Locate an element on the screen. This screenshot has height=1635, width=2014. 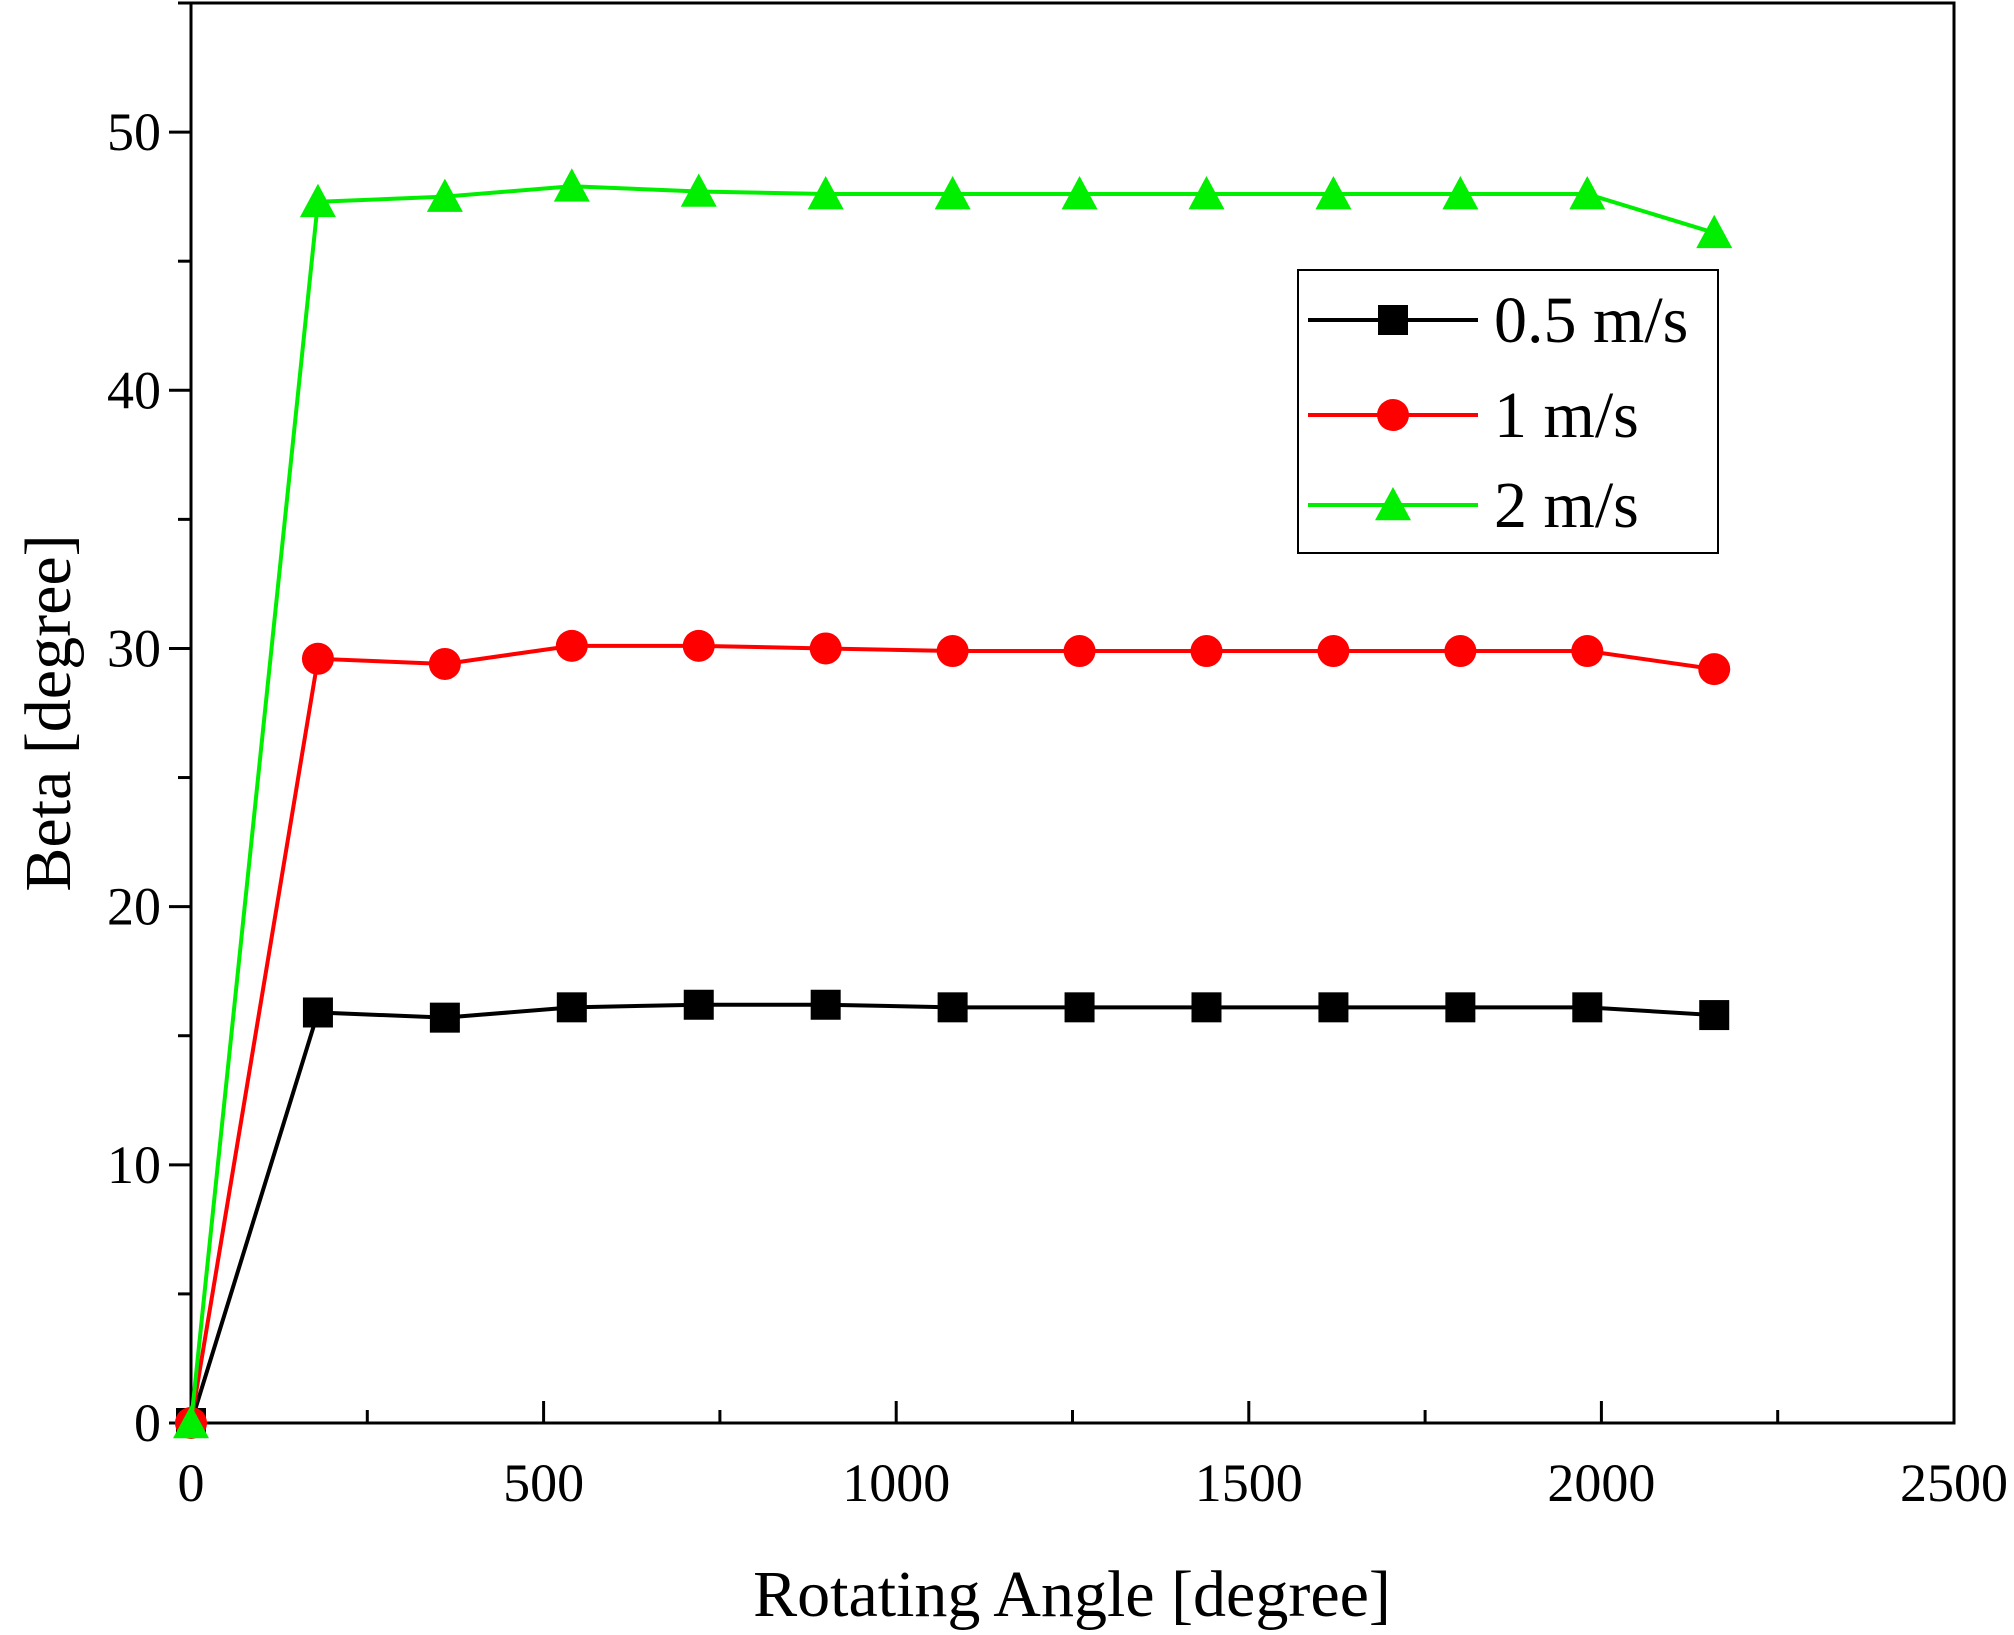
legend: 0.5 m/s 1 m/s 2 m/s is located at coordinates (1508, 411).